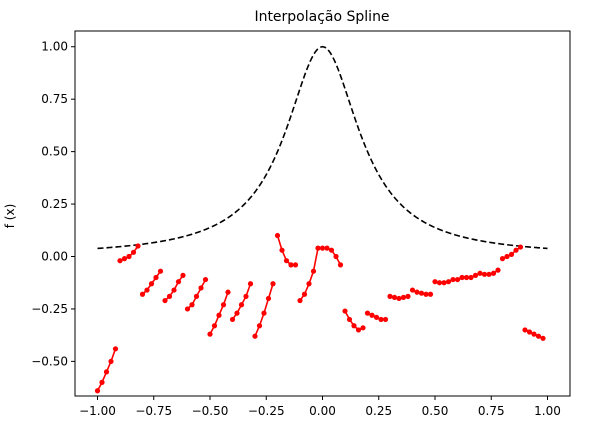 This screenshot has width=589, height=435. Describe the element at coordinates (49, 361) in the screenshot. I see `y-tick-label: −0.50` at that location.